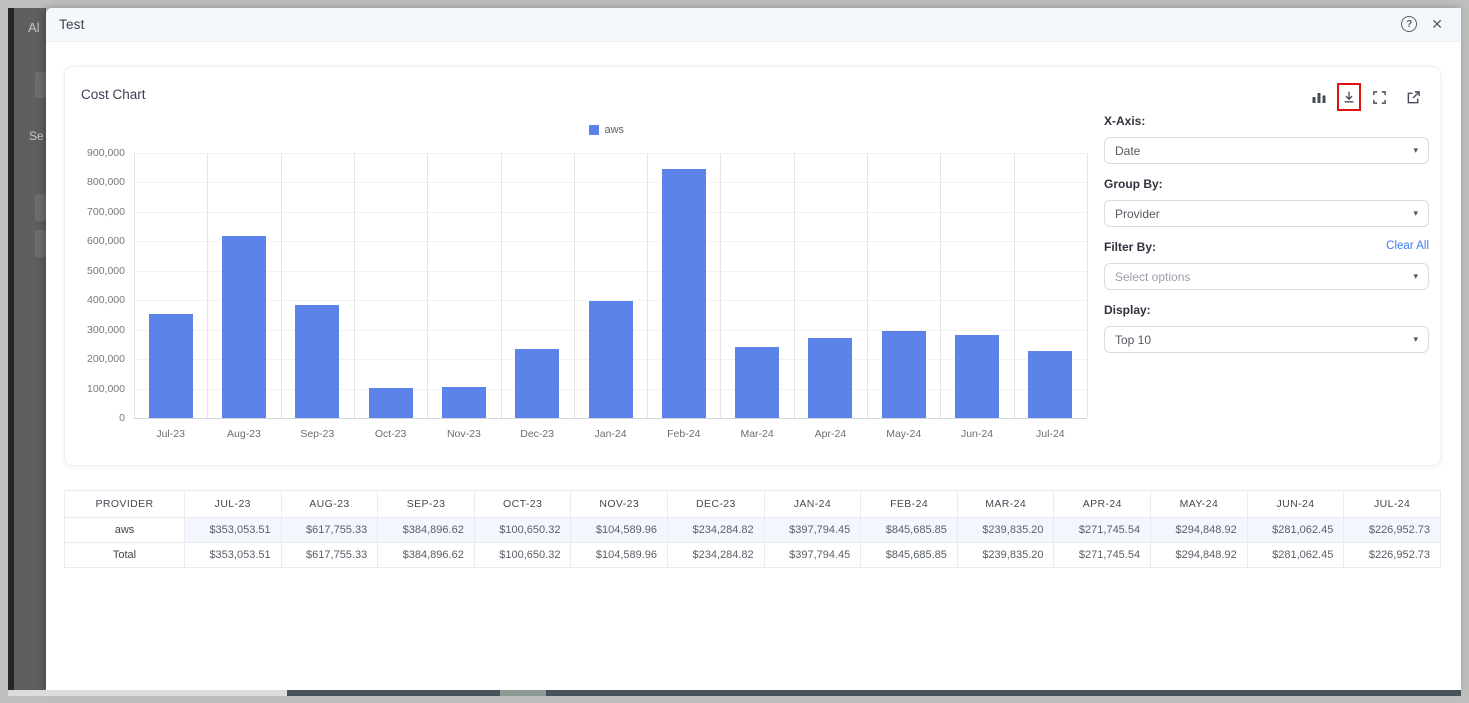 This screenshot has width=1469, height=703. I want to click on x-tick-label: May-24, so click(904, 434).